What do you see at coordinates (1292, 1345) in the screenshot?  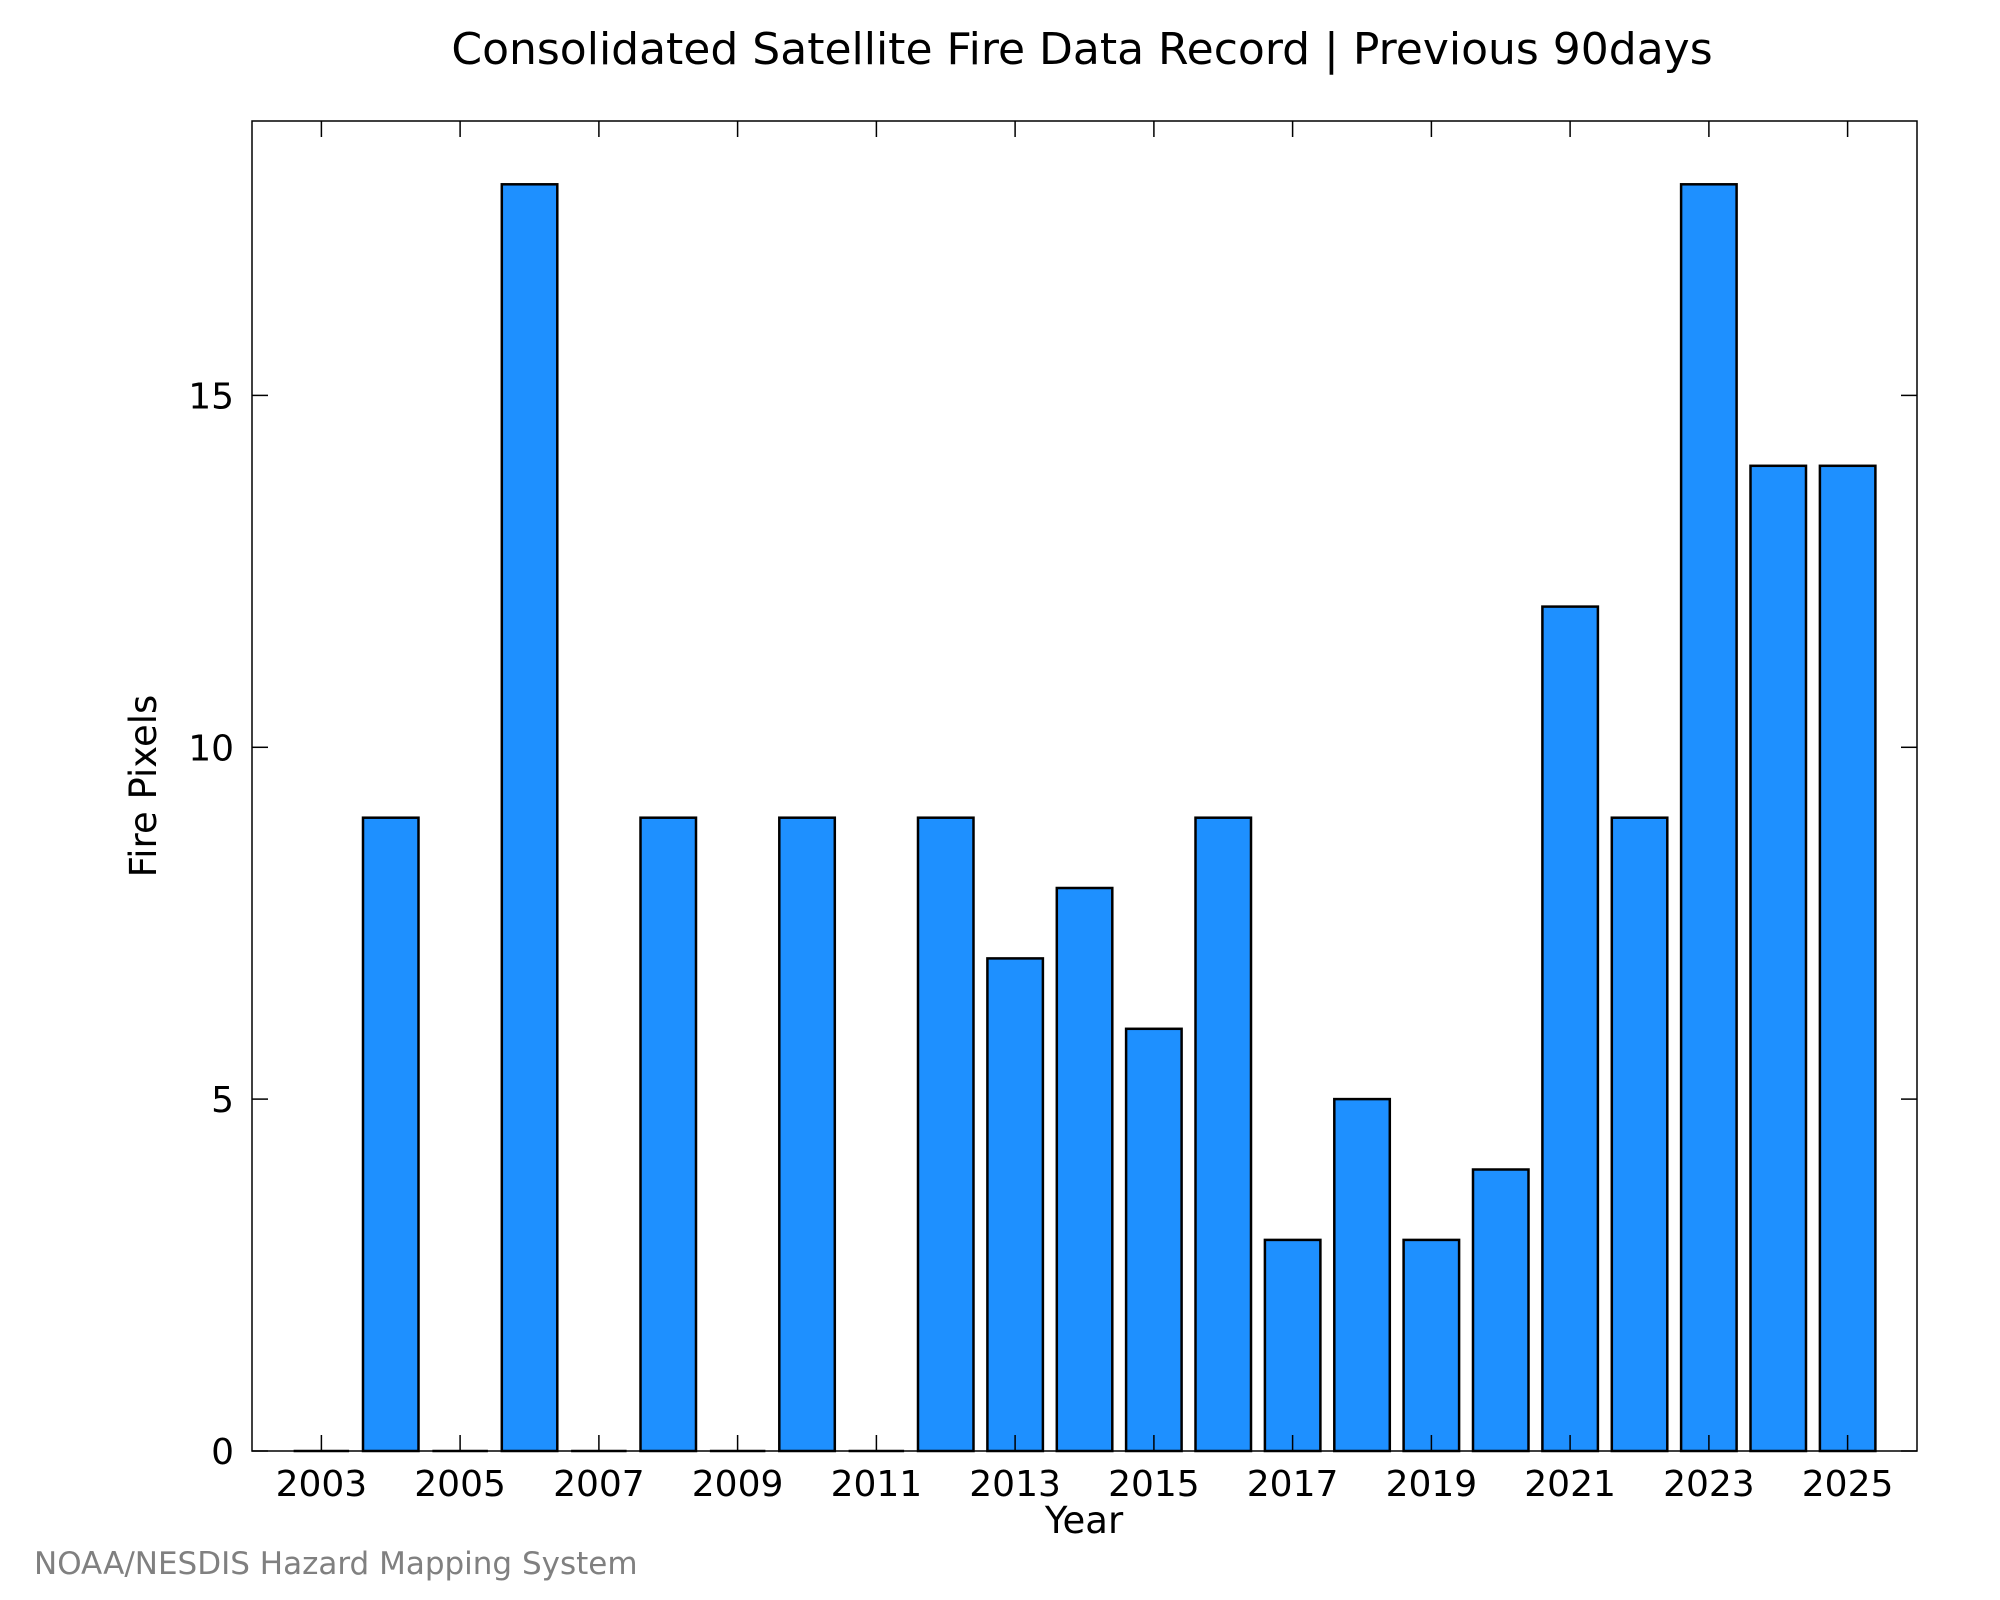 I see `bar-2017` at bounding box center [1292, 1345].